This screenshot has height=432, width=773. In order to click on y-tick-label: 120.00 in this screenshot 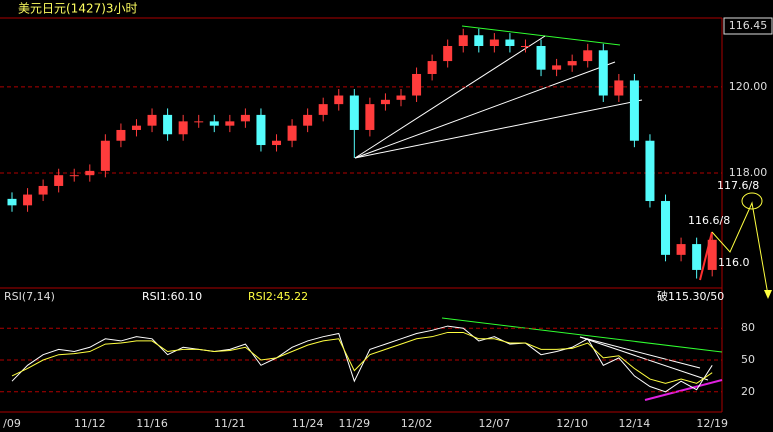, I will do `click(748, 86)`.